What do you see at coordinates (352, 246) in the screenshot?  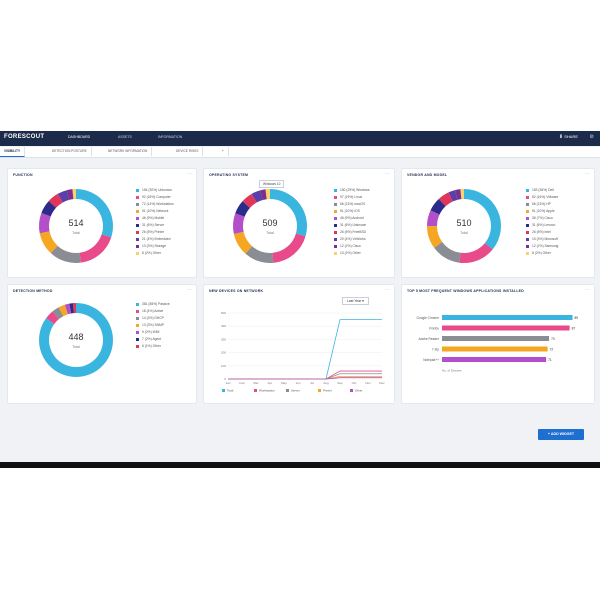 I see `legend-item: 12 (2%) Cisco` at bounding box center [352, 246].